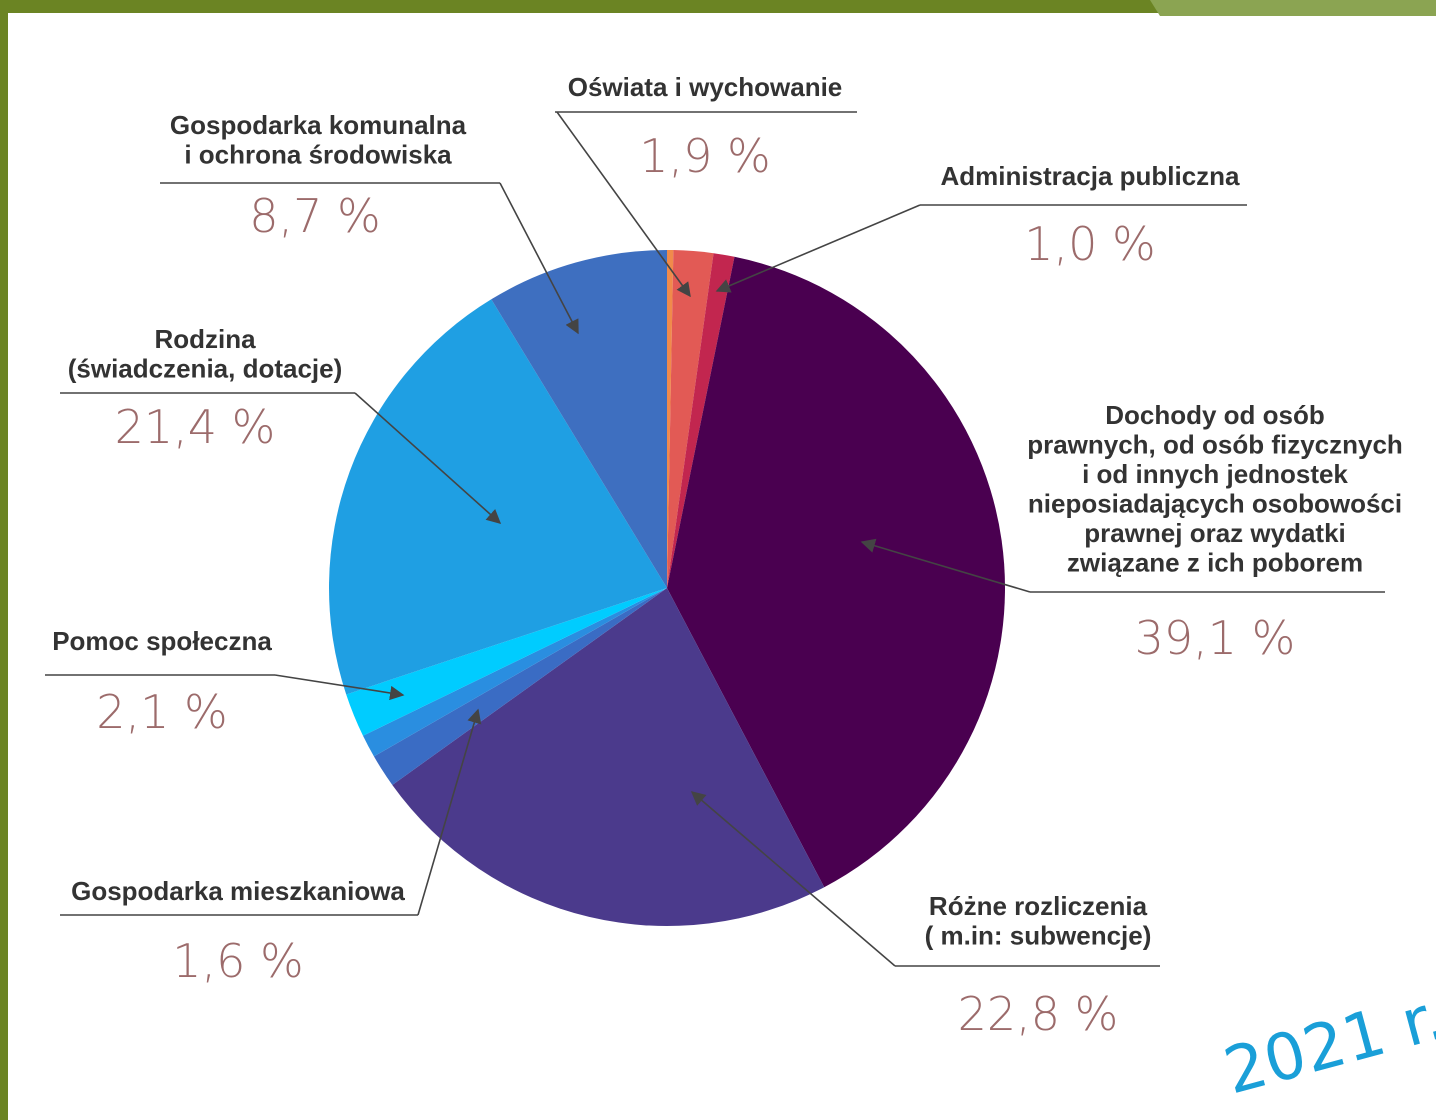  I want to click on value-label: 1,9 %, so click(705, 156).